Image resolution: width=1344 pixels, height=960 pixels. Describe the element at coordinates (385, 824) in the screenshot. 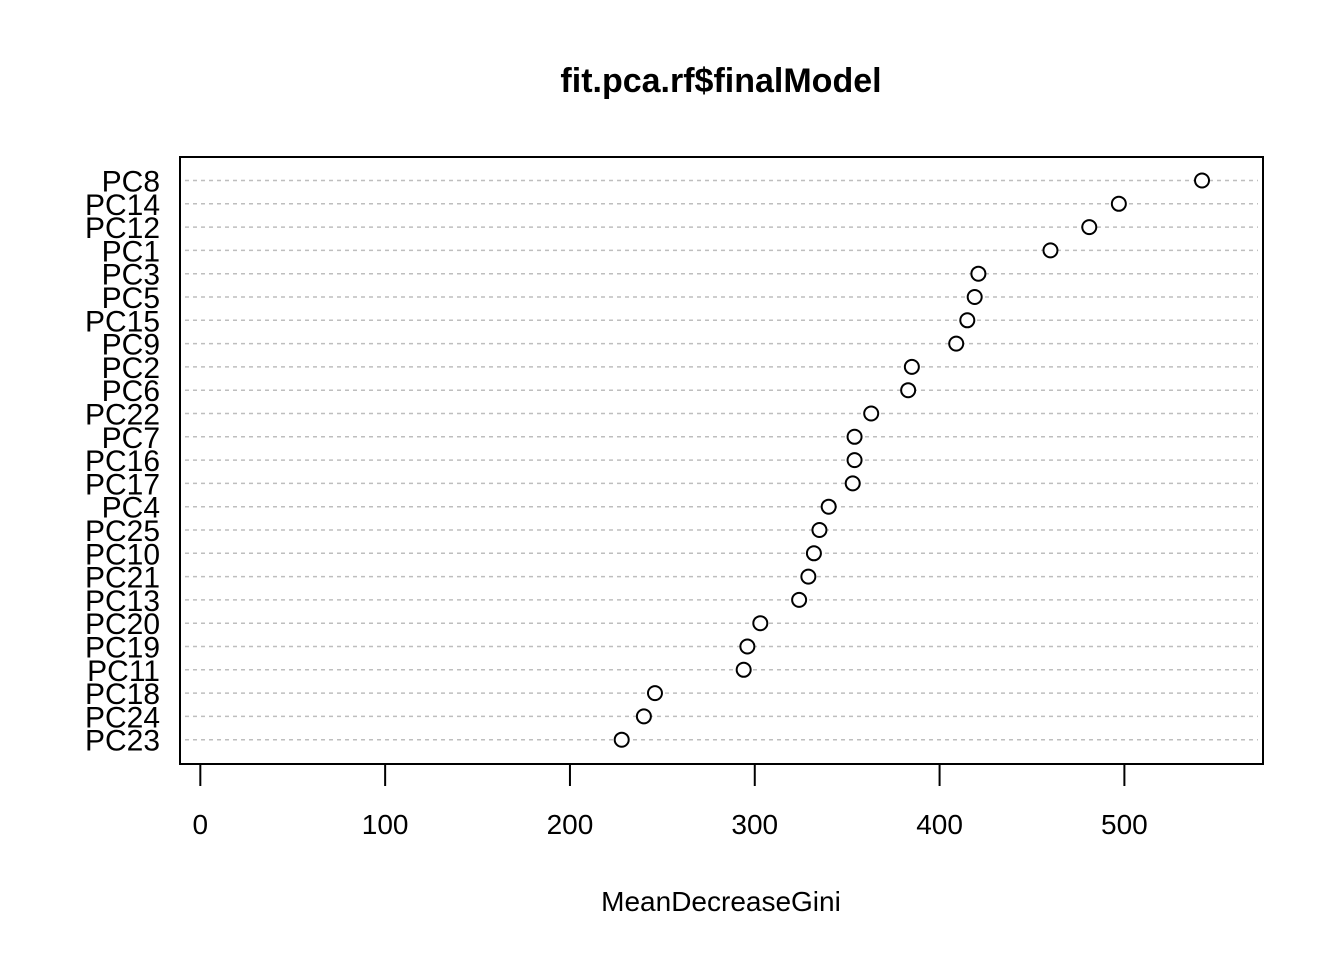

I see `x-tick-label: 100` at that location.